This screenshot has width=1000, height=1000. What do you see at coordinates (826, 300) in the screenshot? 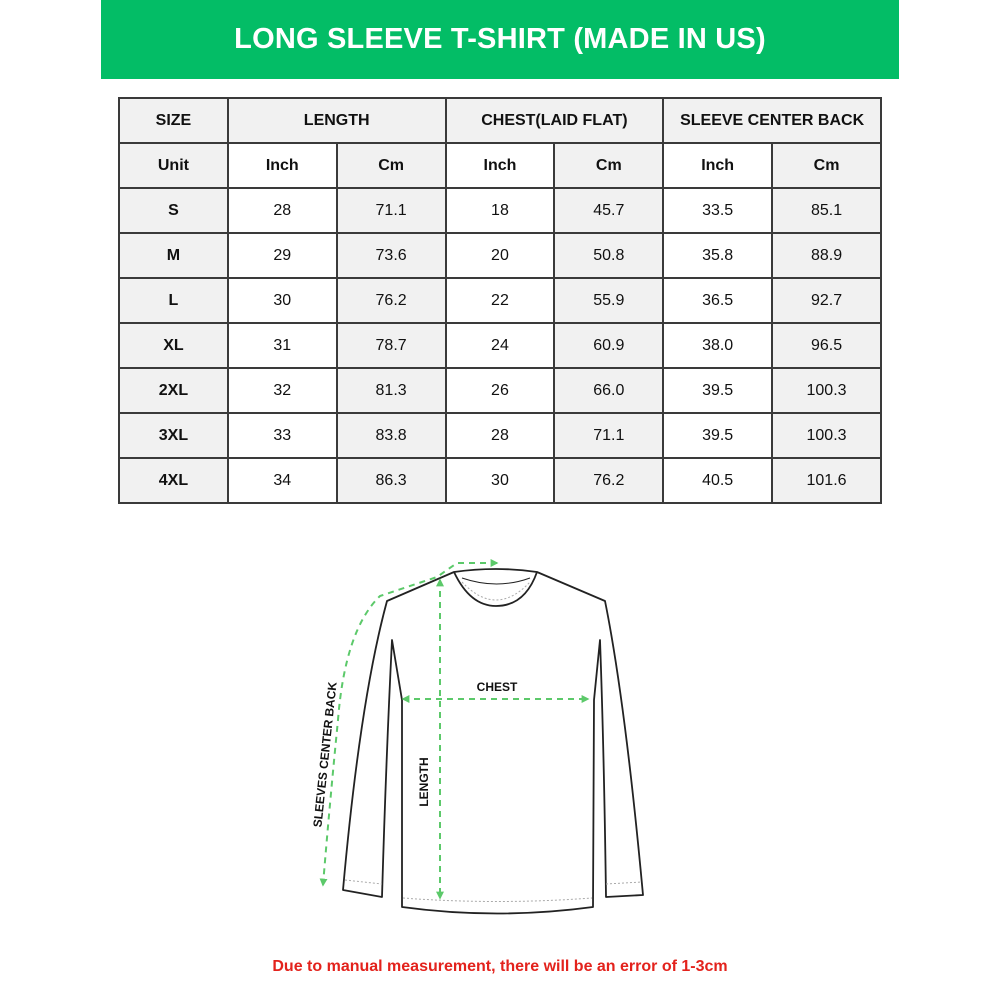
I see `measurement-cell: 92.7` at bounding box center [826, 300].